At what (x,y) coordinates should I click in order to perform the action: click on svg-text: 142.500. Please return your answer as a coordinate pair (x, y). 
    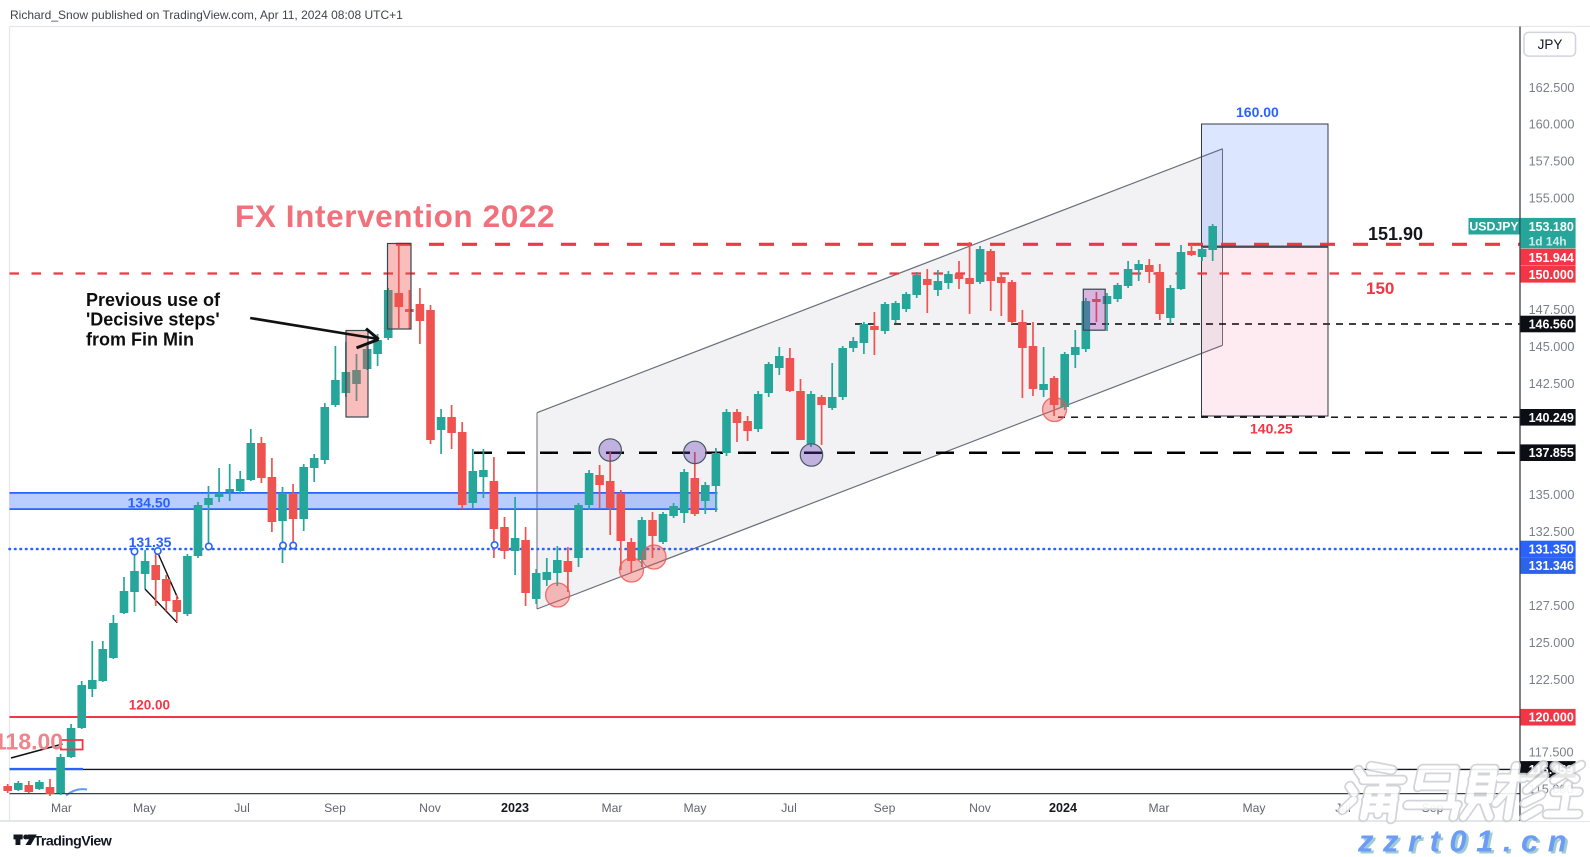
    Looking at the image, I should click on (1552, 384).